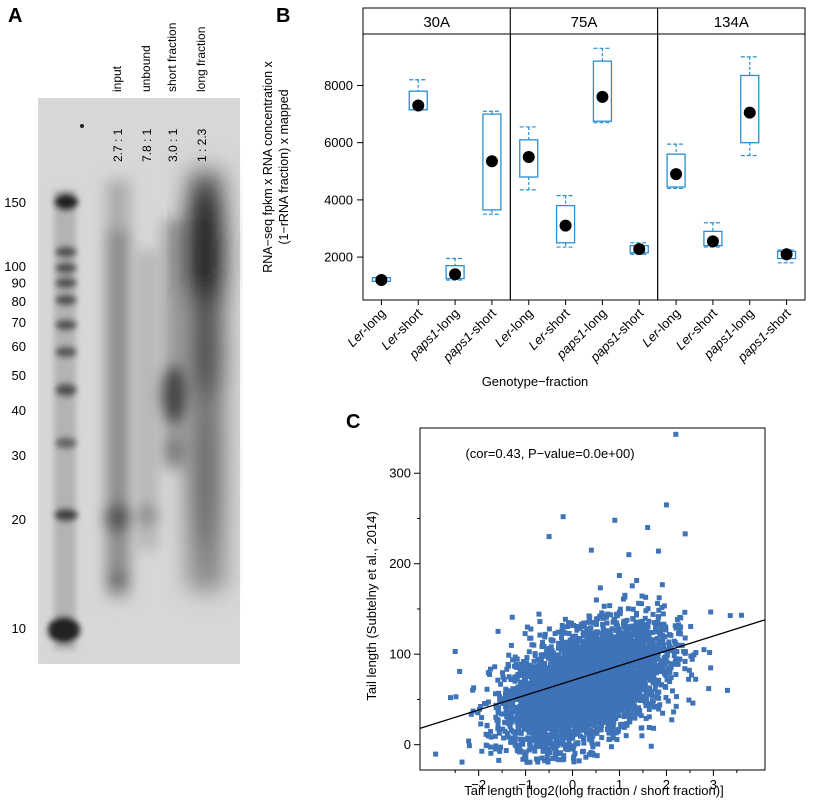  What do you see at coordinates (381, 279) in the screenshot?
I see `box-median-30A-Ler-long` at bounding box center [381, 279].